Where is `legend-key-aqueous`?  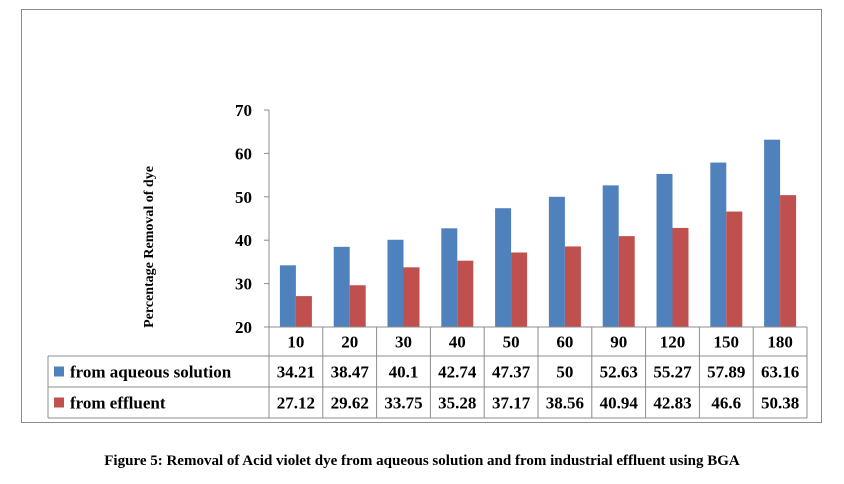 legend-key-aqueous is located at coordinates (59, 371).